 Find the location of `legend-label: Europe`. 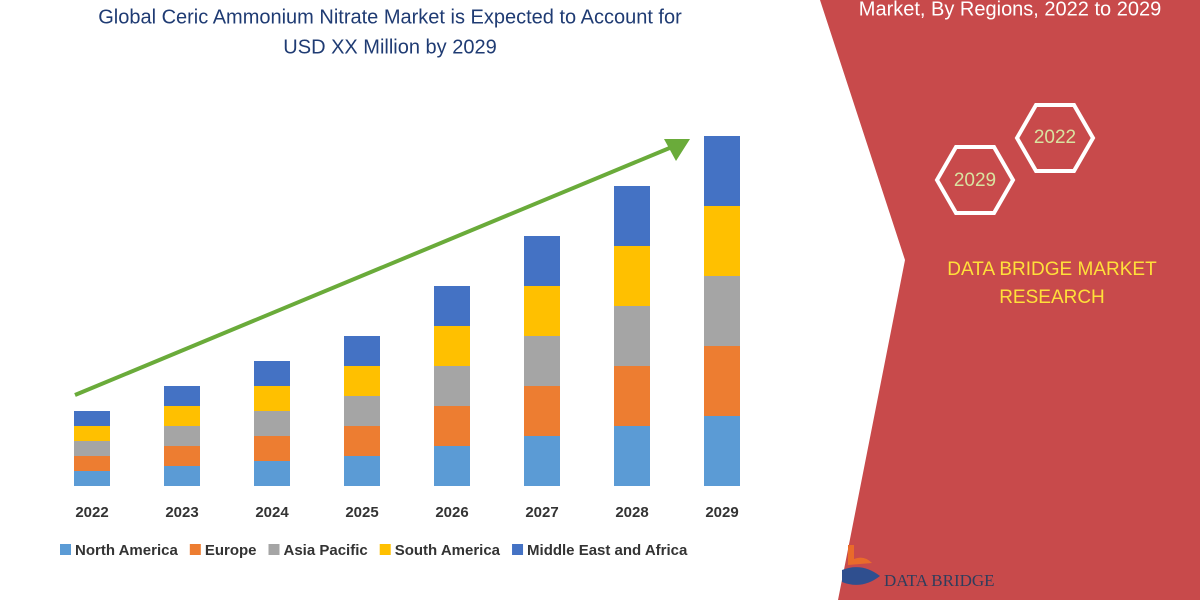

legend-label: Europe is located at coordinates (231, 550).